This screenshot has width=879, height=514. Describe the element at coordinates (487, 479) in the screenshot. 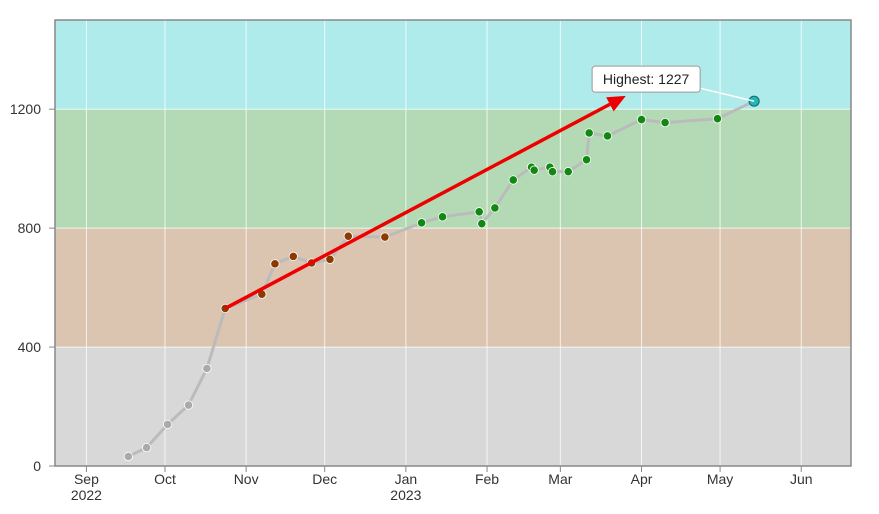

I see `x-tick-label: Feb` at that location.